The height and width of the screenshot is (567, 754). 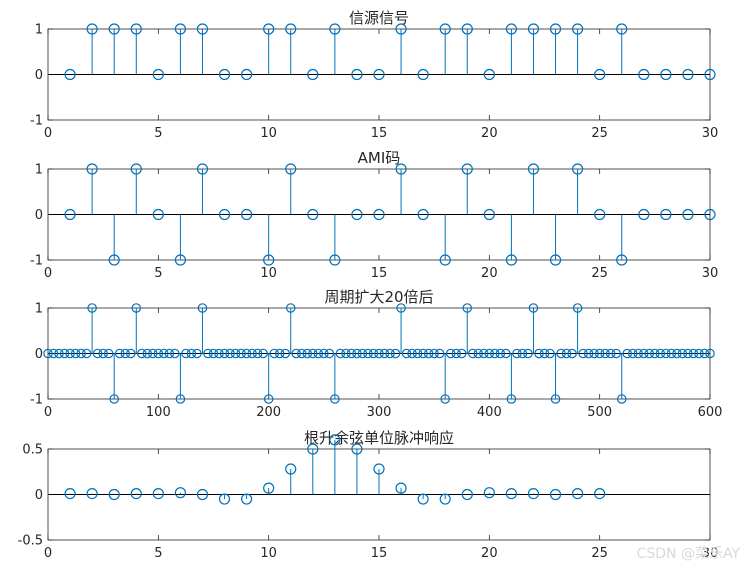 I want to click on x-tick-label: 600, so click(x=710, y=412).